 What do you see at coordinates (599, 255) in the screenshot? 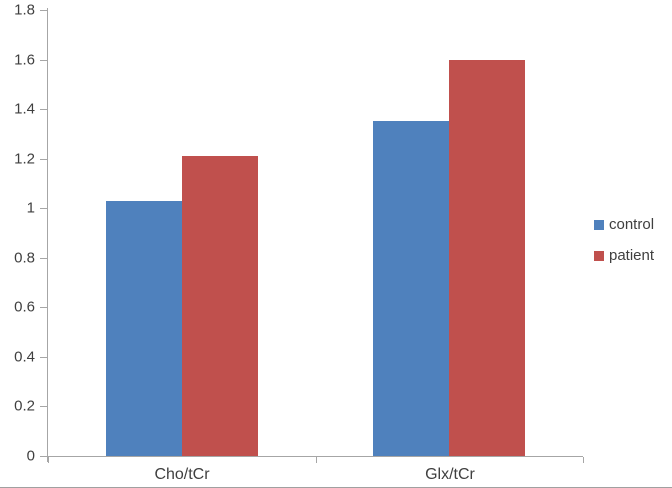
I see `legend-swatch-patient` at bounding box center [599, 255].